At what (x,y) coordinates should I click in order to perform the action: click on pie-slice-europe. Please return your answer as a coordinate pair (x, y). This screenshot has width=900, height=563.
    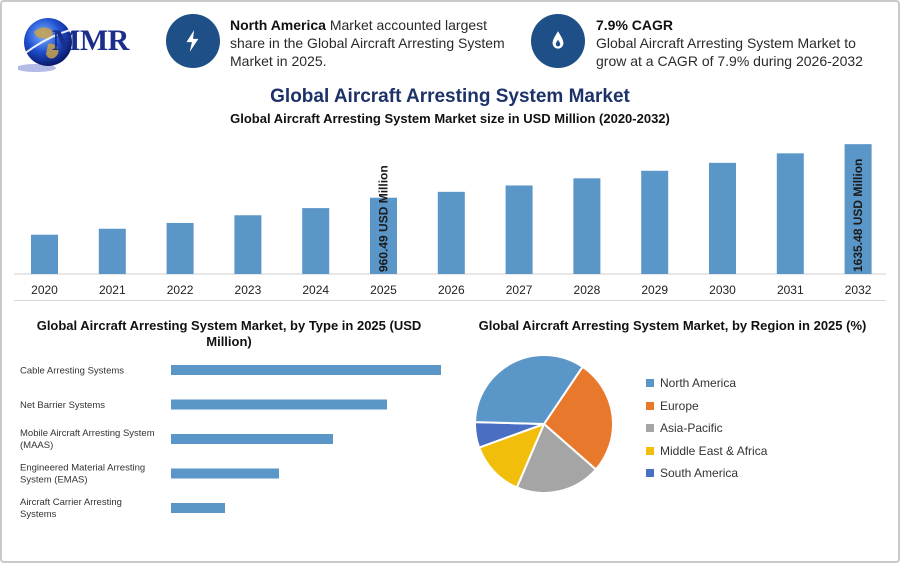
    Looking at the image, I should click on (578, 418).